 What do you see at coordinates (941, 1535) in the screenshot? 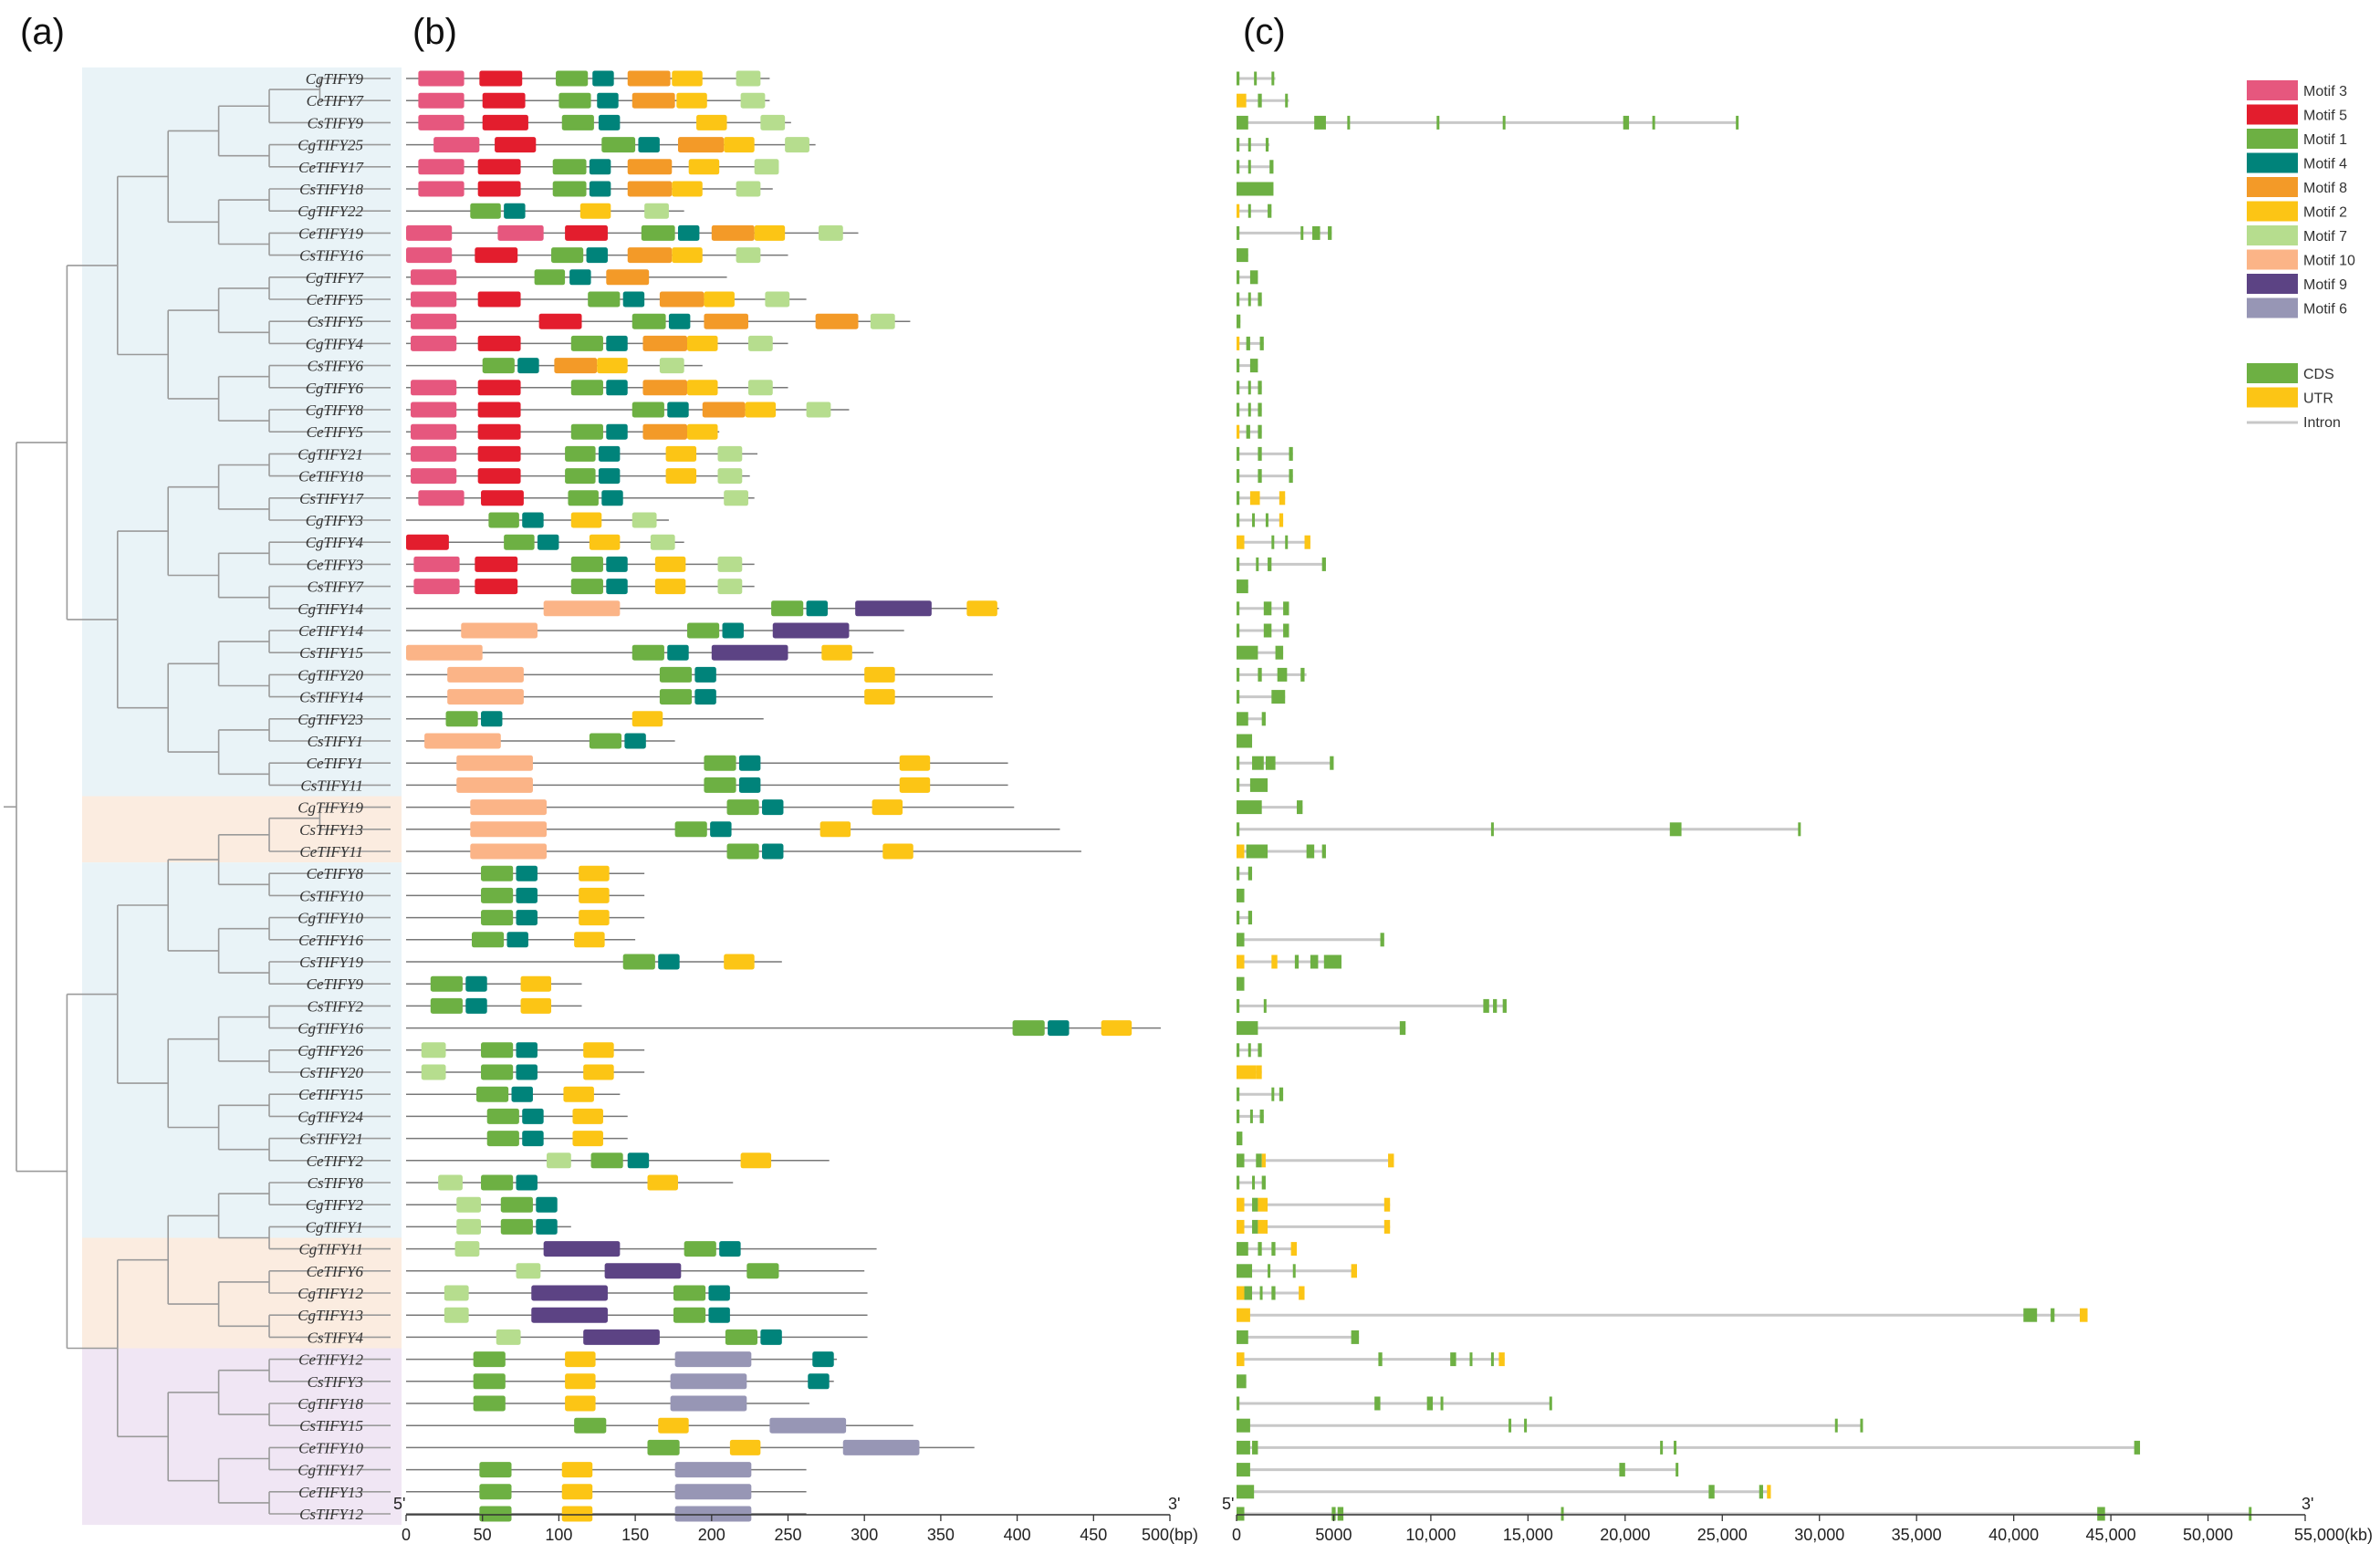
I see `axis-b-tick-label: 350` at bounding box center [941, 1535].